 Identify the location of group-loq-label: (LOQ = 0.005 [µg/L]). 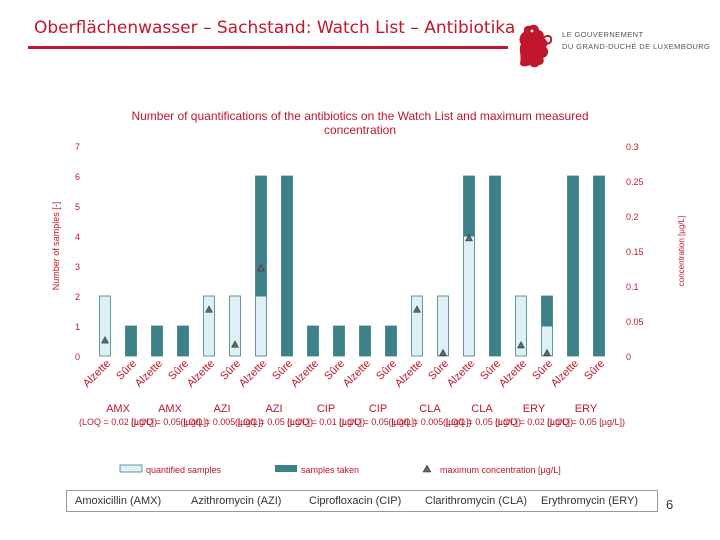
(222, 422).